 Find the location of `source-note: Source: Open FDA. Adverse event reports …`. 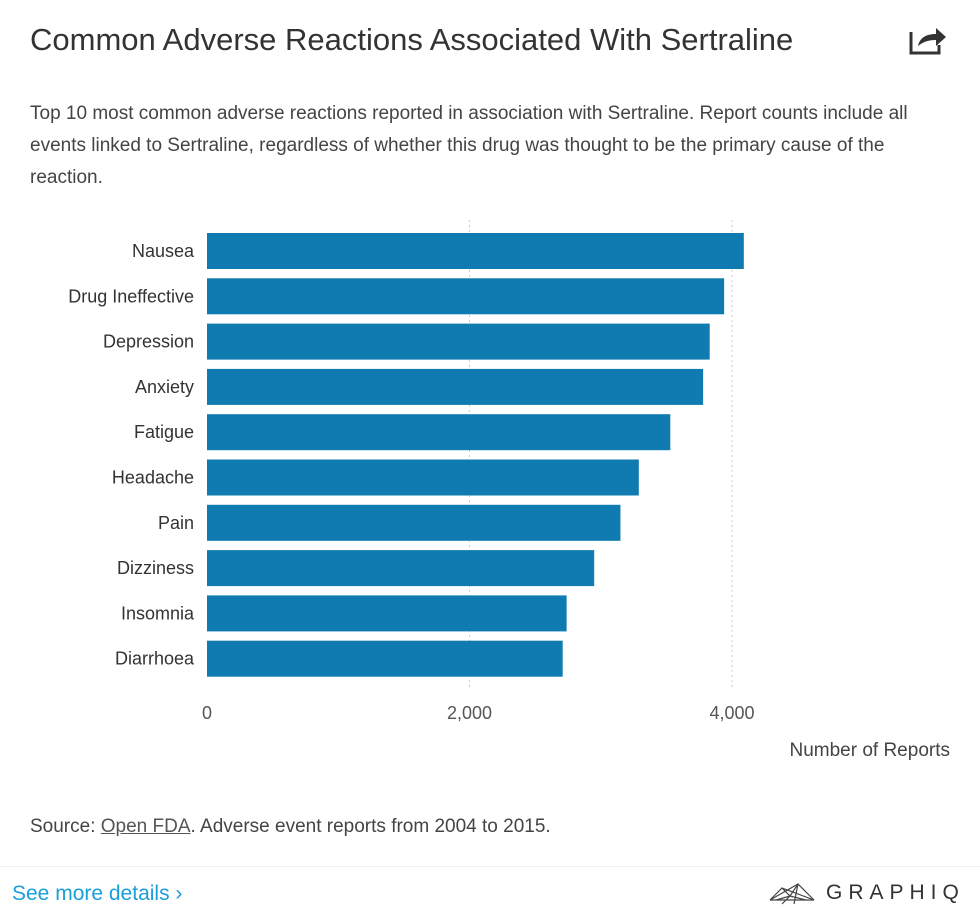

source-note: Source: Open FDA. Adverse event reports … is located at coordinates (290, 827).